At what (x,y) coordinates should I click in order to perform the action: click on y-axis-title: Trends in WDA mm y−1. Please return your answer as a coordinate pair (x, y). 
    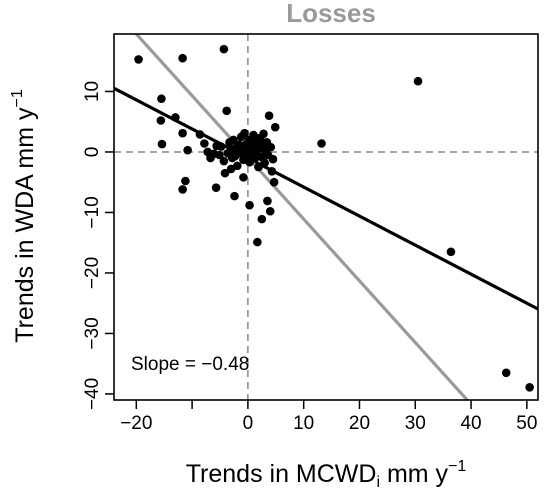
    Looking at the image, I should click on (24, 216).